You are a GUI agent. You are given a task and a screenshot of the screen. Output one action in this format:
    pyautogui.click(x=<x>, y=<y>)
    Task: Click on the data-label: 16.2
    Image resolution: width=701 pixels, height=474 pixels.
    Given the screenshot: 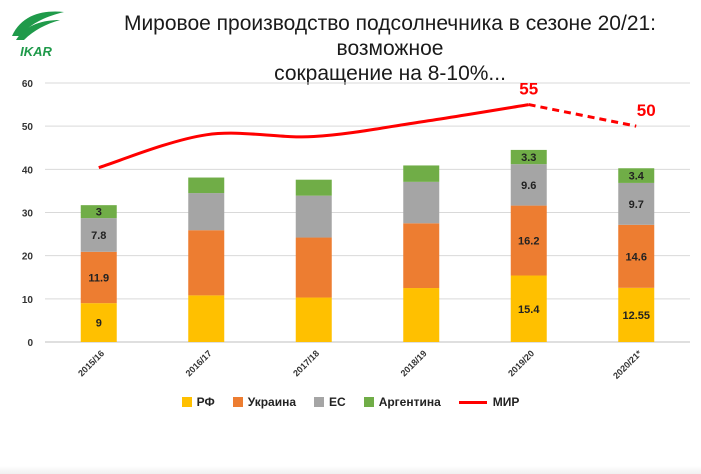 What is the action you would take?
    pyautogui.click(x=528, y=242)
    